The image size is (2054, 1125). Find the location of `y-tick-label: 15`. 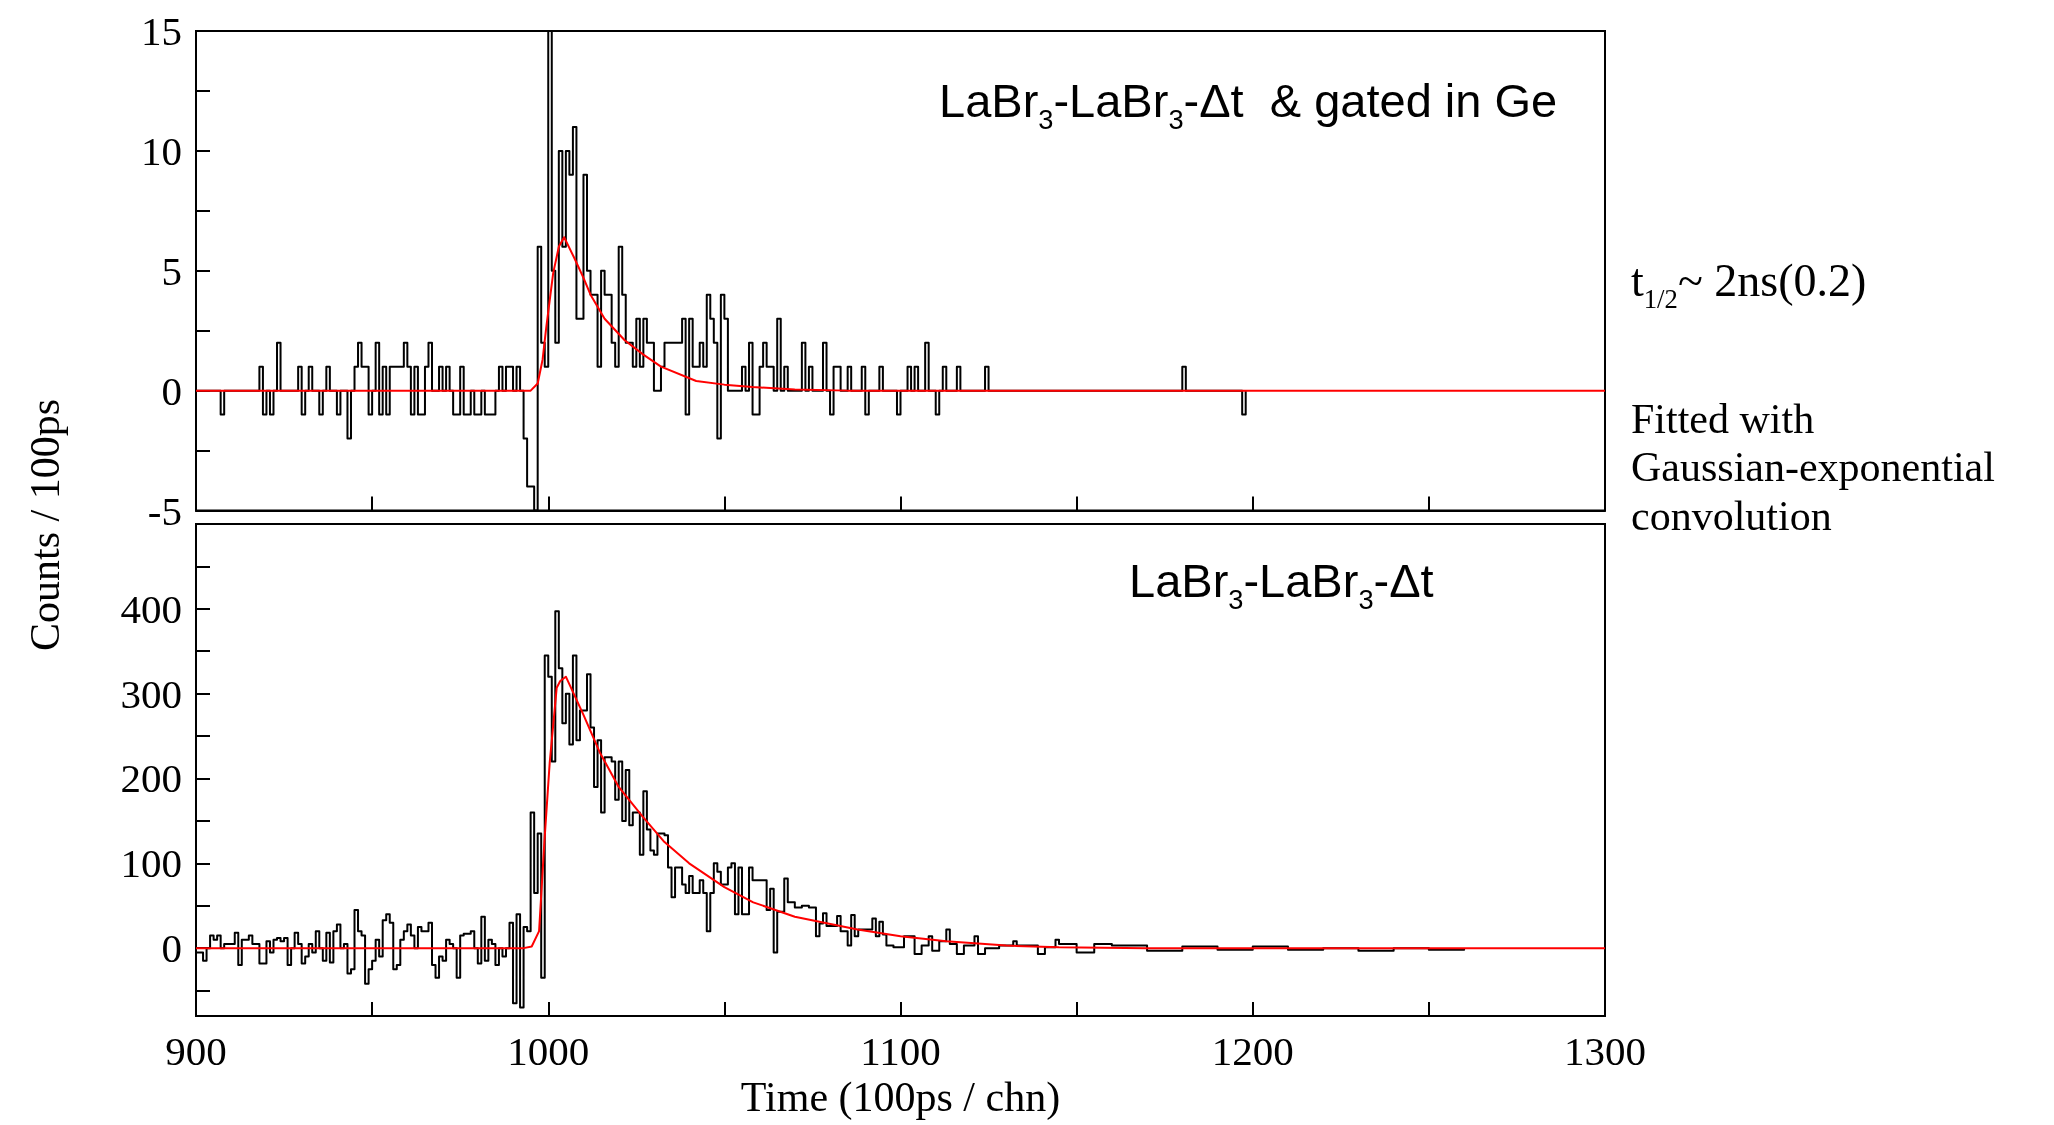

y-tick-label: 15 is located at coordinates (161, 31).